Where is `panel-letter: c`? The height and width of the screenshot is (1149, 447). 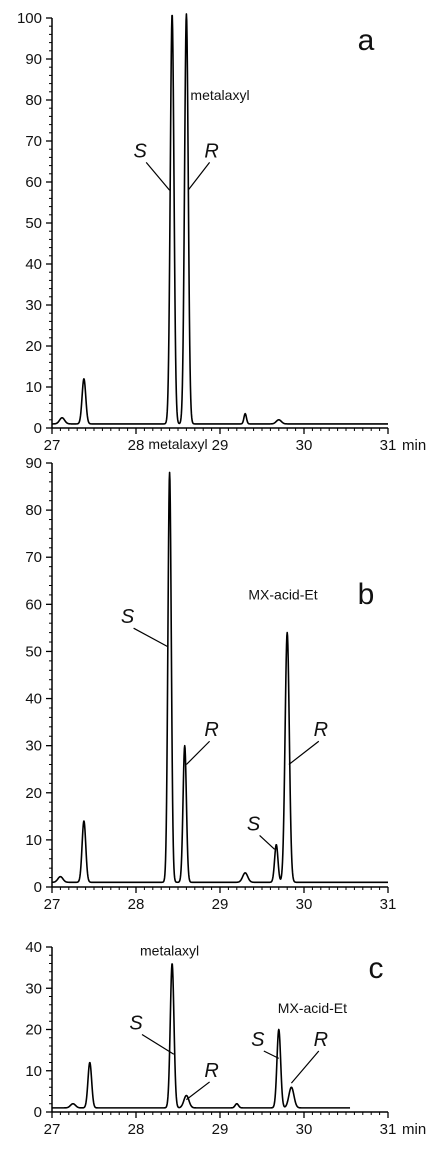 panel-letter: c is located at coordinates (376, 968).